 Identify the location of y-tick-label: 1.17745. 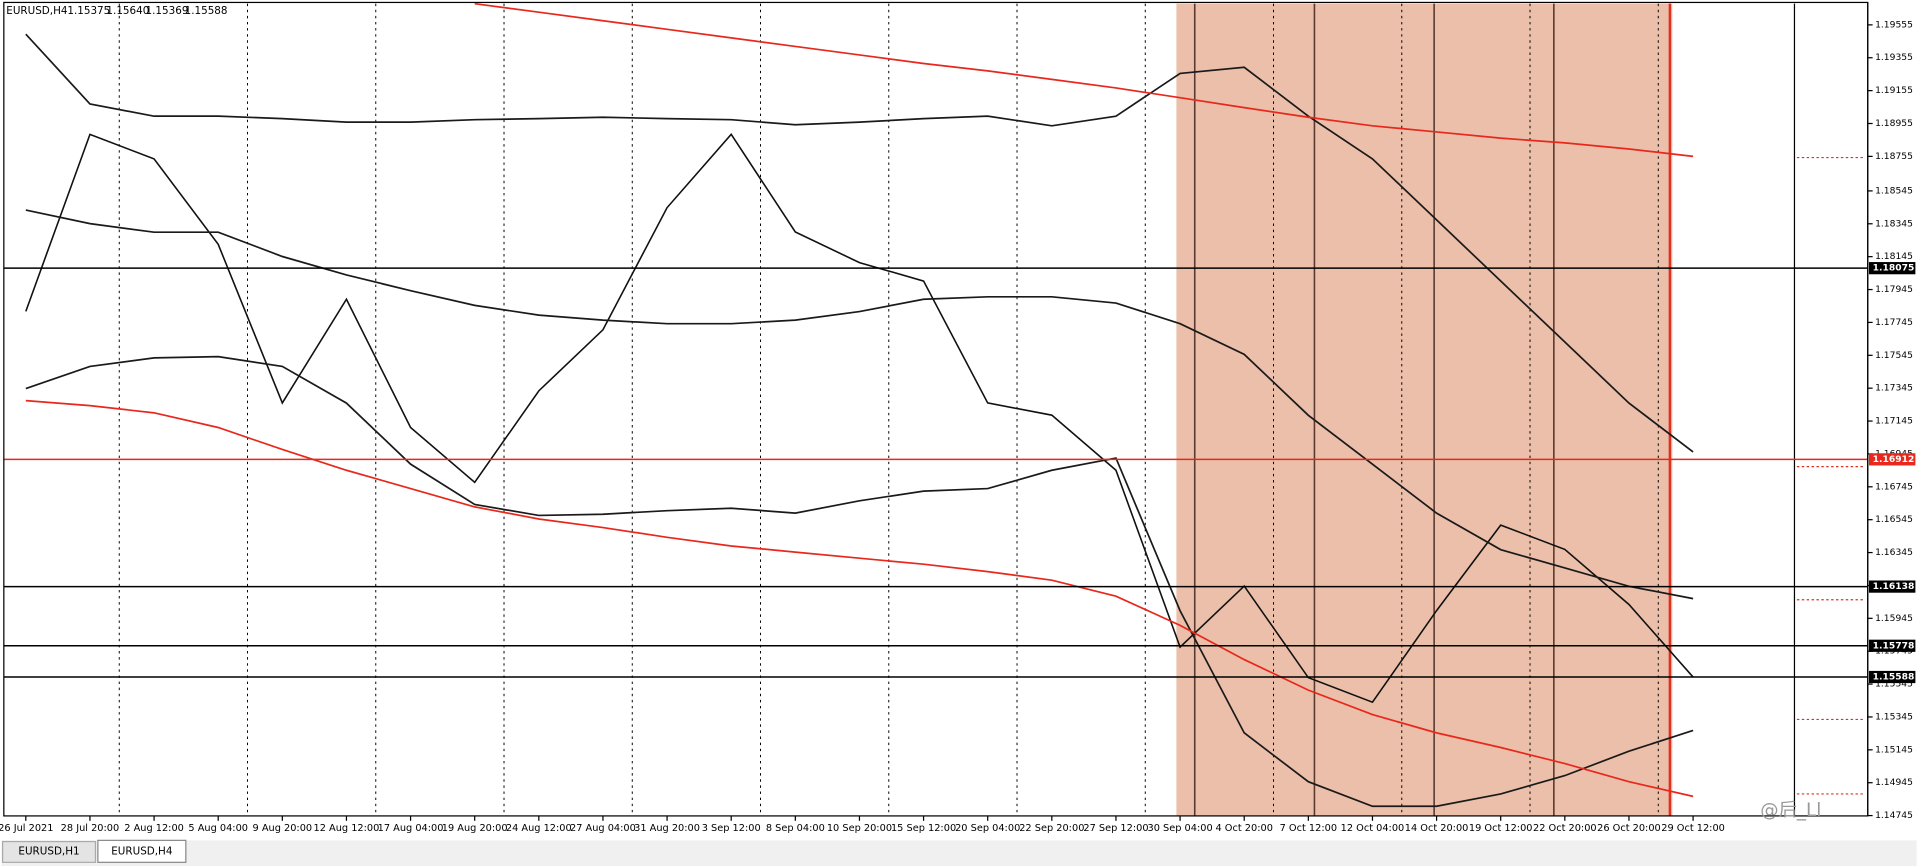
(1894, 322).